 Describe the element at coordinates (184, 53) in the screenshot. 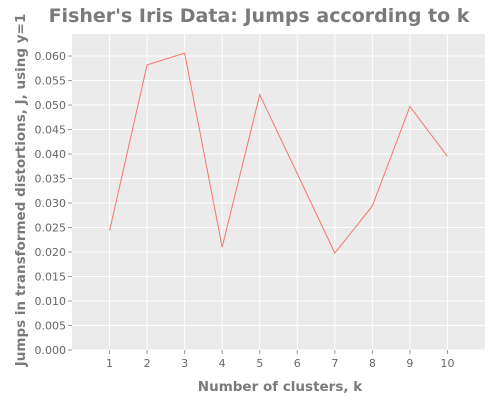

I see `data-point-k3` at that location.